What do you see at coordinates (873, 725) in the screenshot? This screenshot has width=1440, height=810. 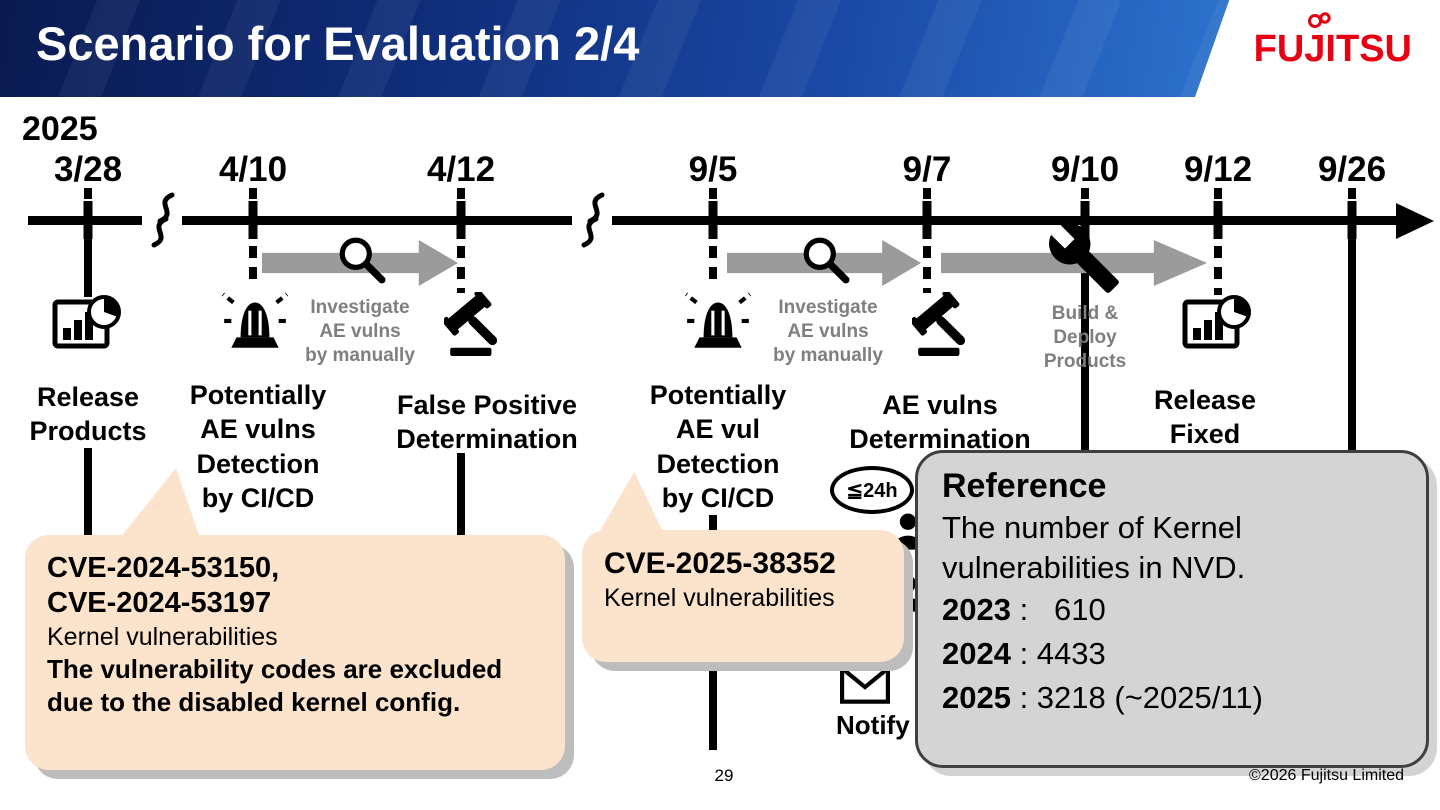 I see `notify-label: Notify` at bounding box center [873, 725].